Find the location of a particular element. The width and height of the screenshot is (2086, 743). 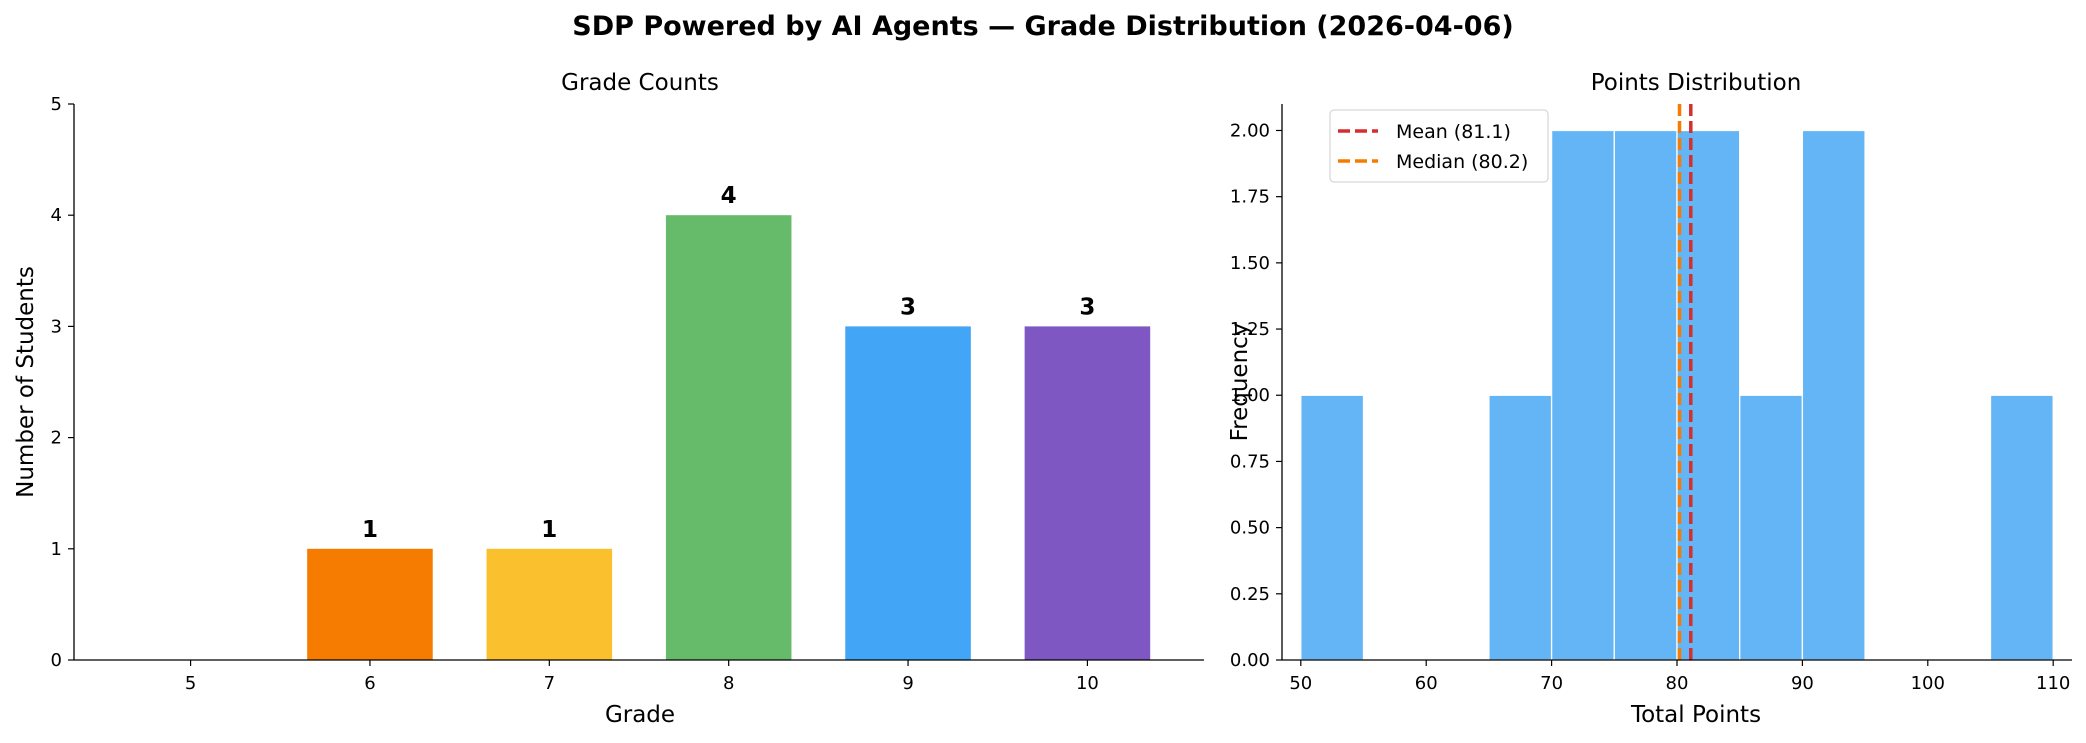

legend-median-label: Median (80.2) is located at coordinates (1462, 162).